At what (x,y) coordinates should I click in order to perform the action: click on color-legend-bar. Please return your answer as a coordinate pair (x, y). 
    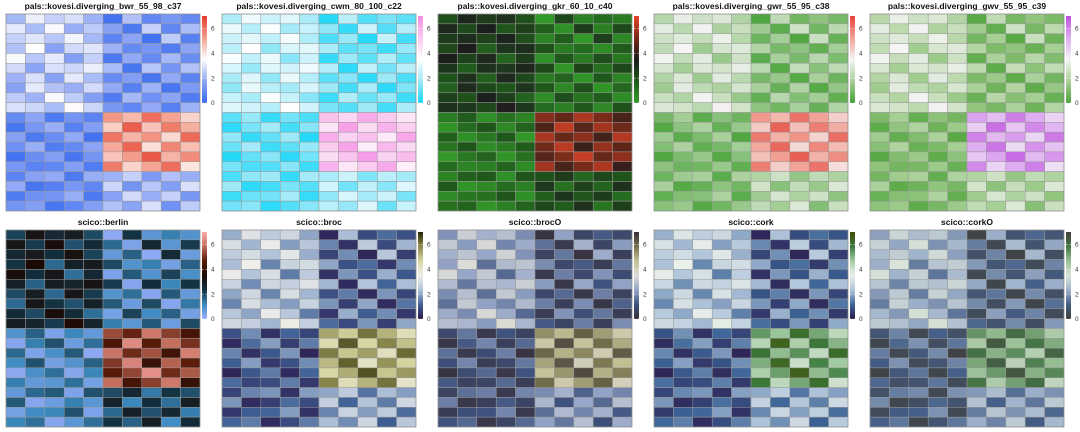
    Looking at the image, I should click on (636, 275).